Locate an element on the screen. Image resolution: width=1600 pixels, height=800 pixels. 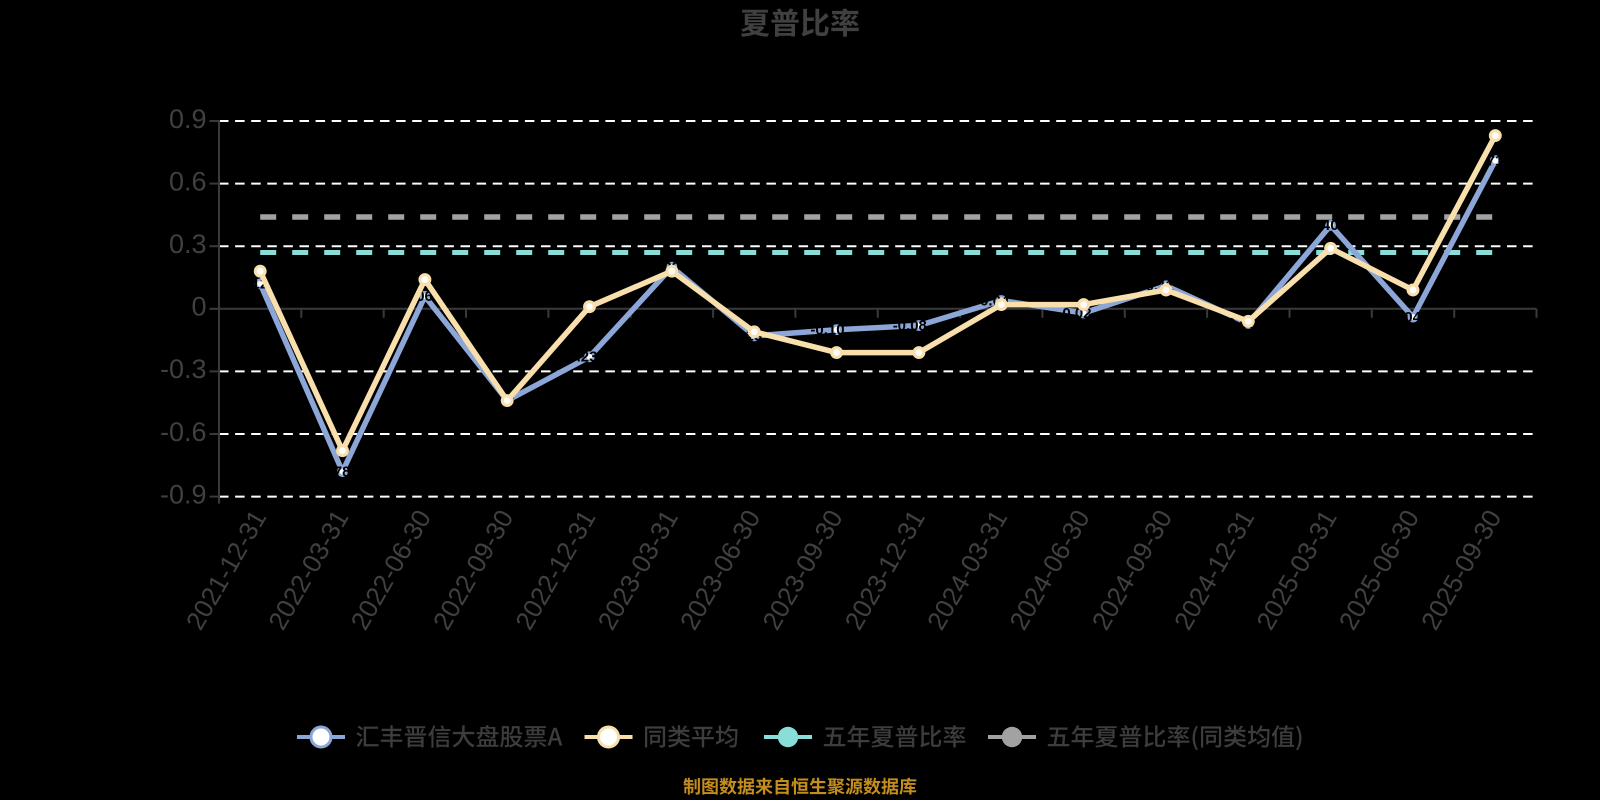
svg-text: -0.10 is located at coordinates (827, 330).